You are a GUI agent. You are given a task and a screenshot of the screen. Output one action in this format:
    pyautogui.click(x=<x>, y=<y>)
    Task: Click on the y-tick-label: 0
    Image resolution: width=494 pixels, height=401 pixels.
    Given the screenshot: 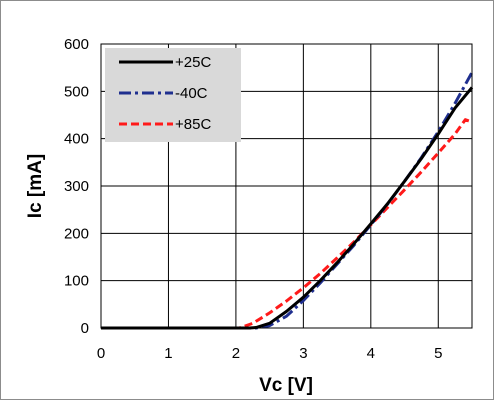 What is the action you would take?
    pyautogui.click(x=85, y=328)
    